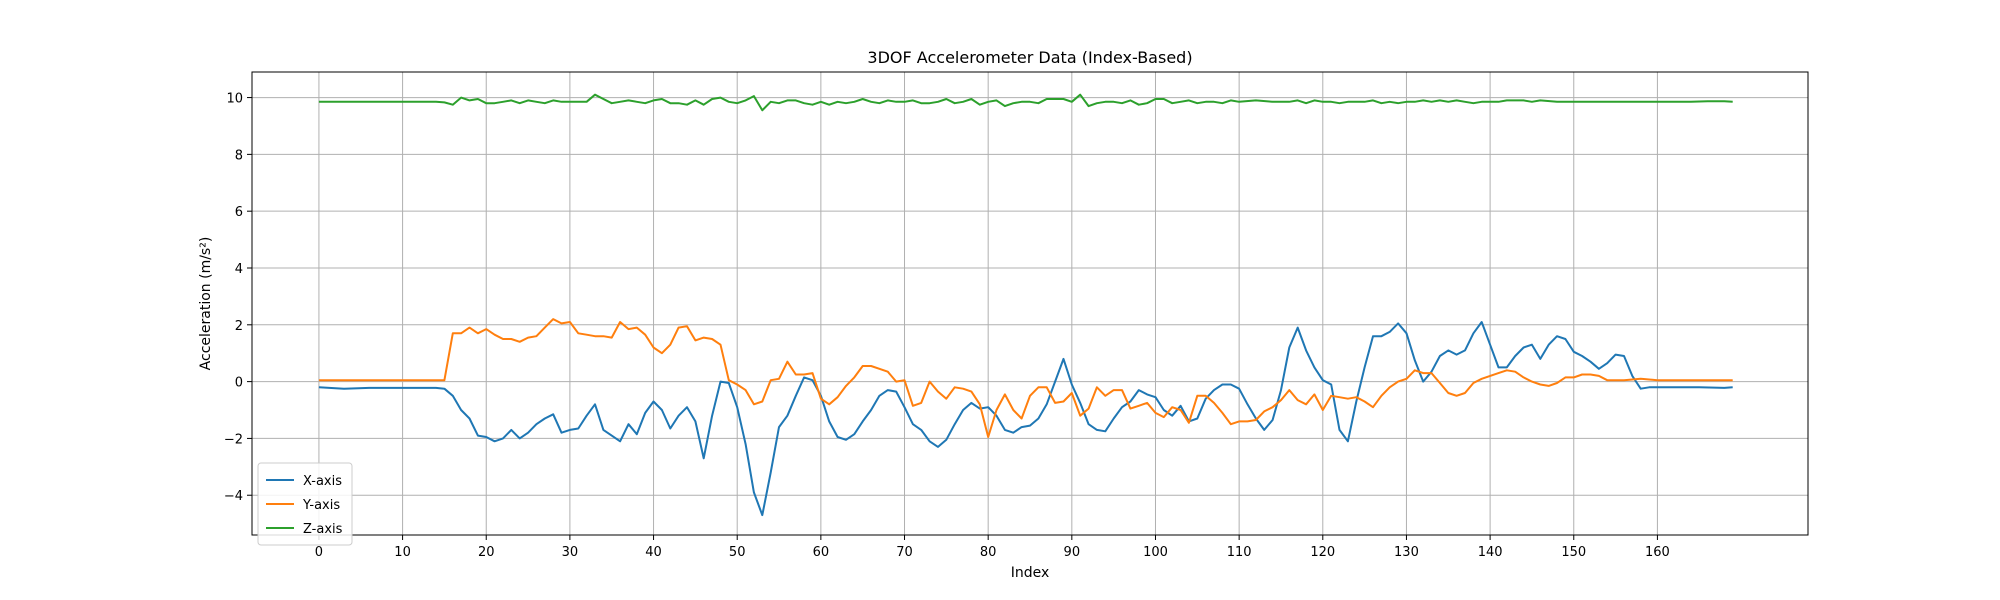  What do you see at coordinates (1490, 552) in the screenshot?
I see `x-tick-label: 140` at bounding box center [1490, 552].